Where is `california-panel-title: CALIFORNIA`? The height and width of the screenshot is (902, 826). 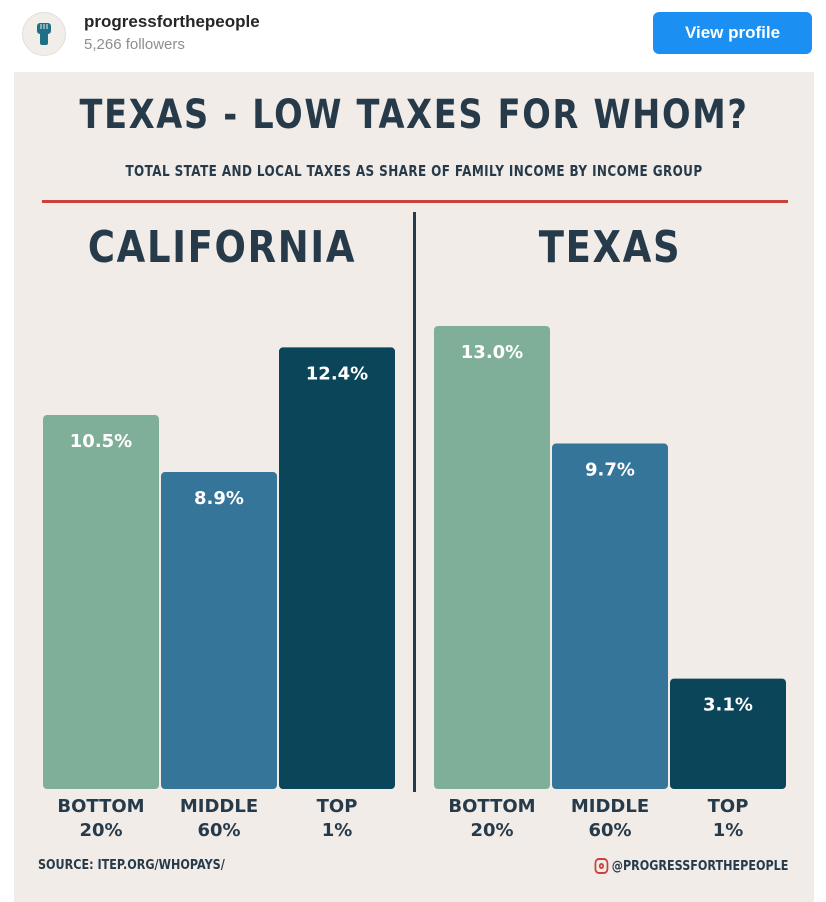
california-panel-title: CALIFORNIA is located at coordinates (222, 247).